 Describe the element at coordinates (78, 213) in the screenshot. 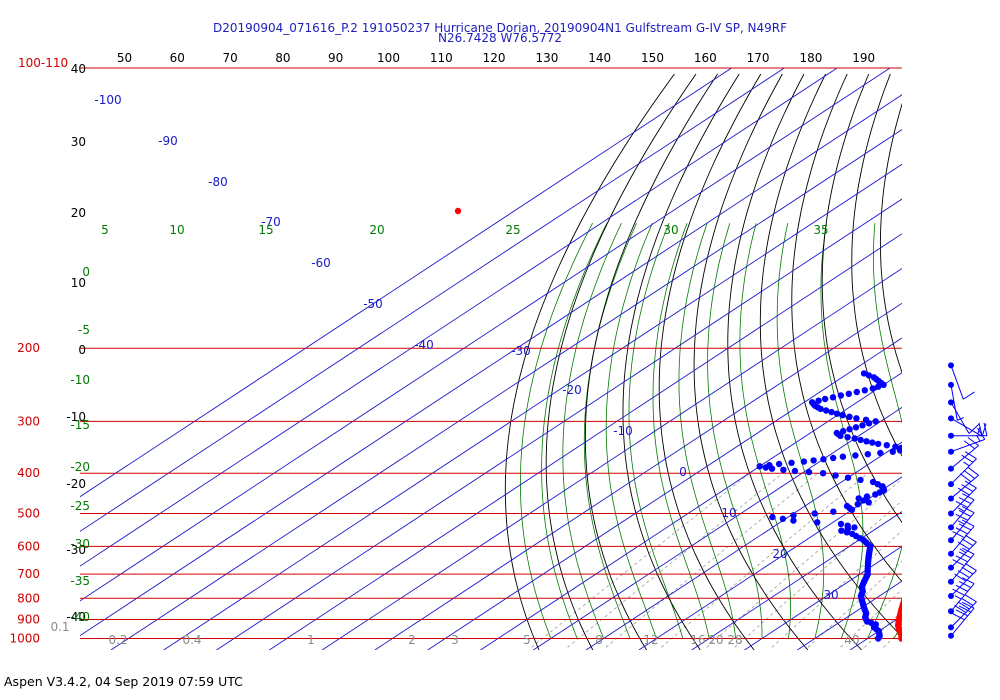

I see `left-tick-label: 20` at that location.